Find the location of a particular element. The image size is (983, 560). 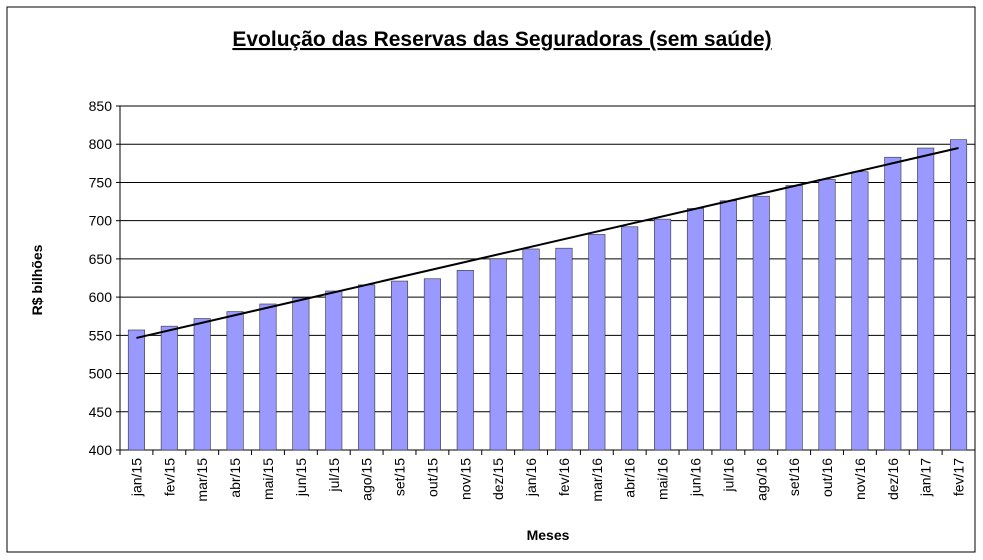

x-tick-label: jan/16 is located at coordinates (531, 477).